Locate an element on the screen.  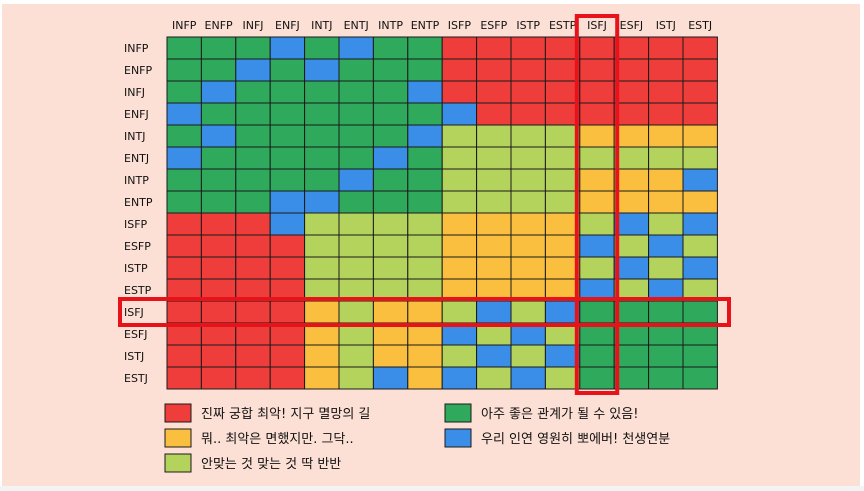
y-tick-label: ISFJ is located at coordinates (134, 312).